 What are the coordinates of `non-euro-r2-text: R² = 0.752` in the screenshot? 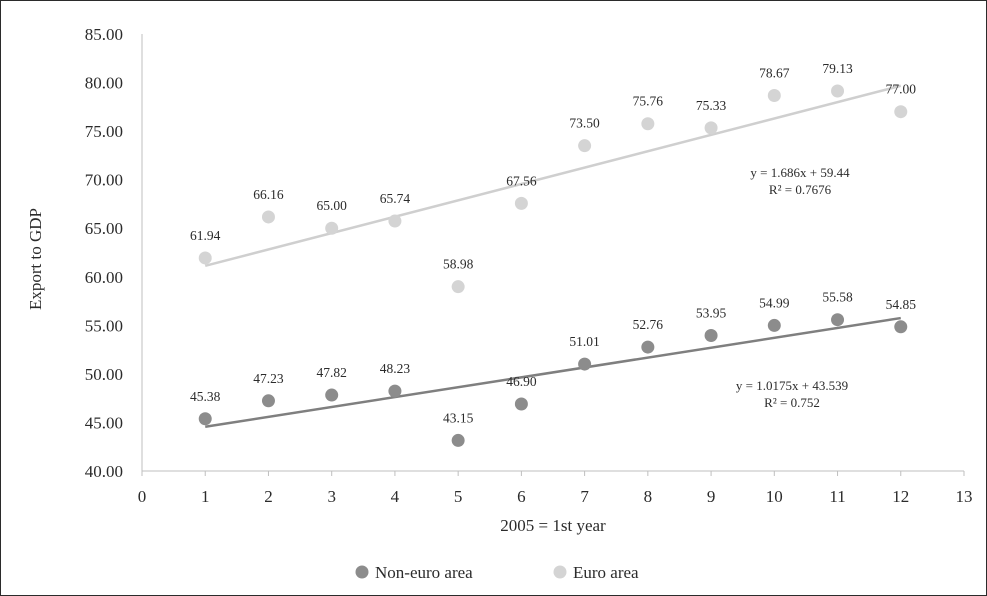 It's located at (792, 402).